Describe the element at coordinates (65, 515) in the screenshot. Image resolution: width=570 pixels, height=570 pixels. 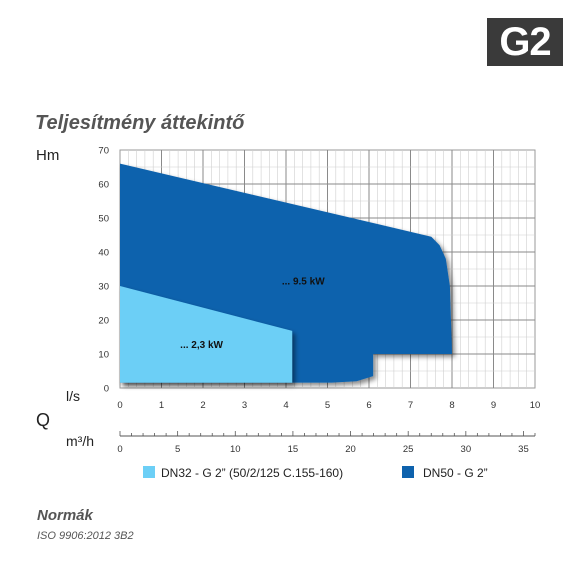
I see `norms-heading: Normák` at that location.